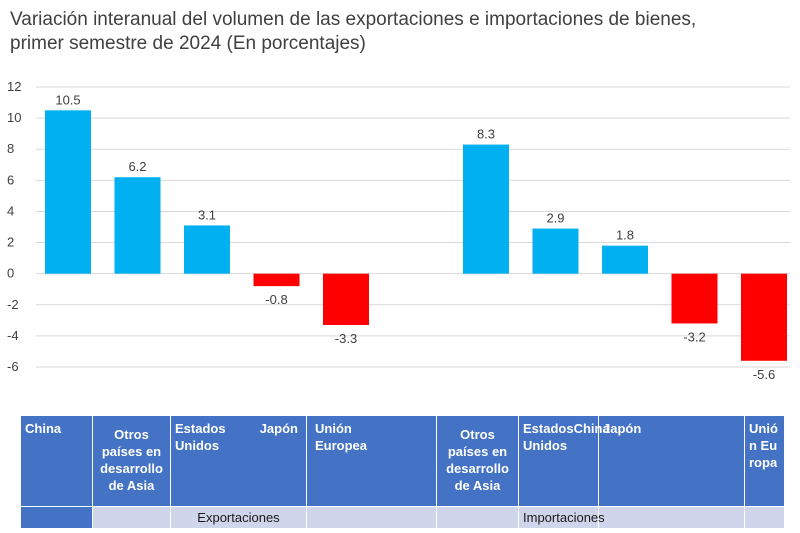 The width and height of the screenshot is (800, 533). Describe the element at coordinates (14, 86) in the screenshot. I see `y-tick-label: 12` at that location.